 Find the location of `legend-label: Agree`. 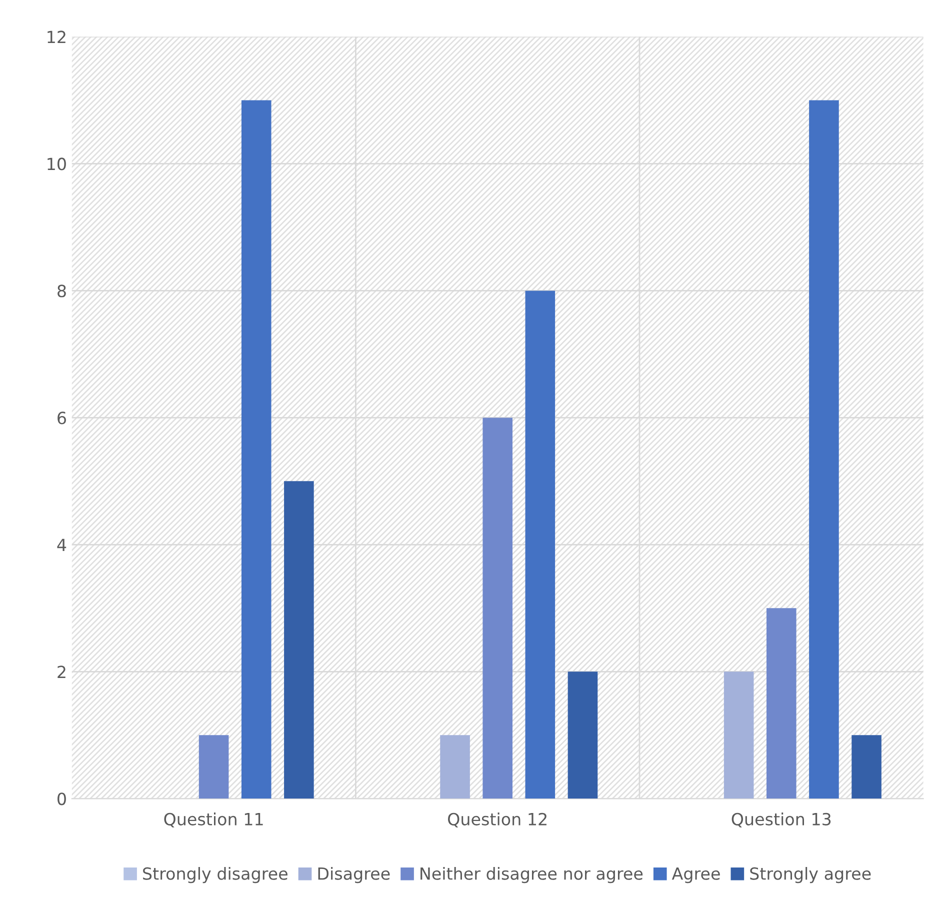

legend-label: Agree is located at coordinates (696, 876).